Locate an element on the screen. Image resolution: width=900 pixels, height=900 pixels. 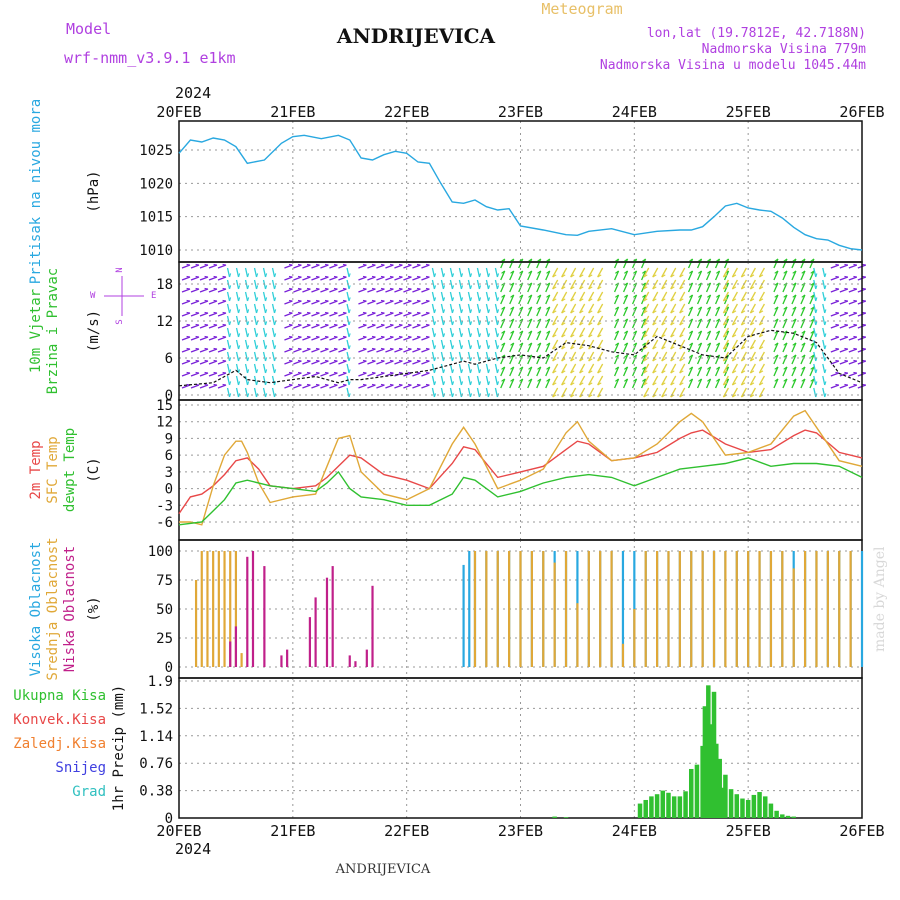
y-tick-label: 6 is located at coordinates (169, 359).